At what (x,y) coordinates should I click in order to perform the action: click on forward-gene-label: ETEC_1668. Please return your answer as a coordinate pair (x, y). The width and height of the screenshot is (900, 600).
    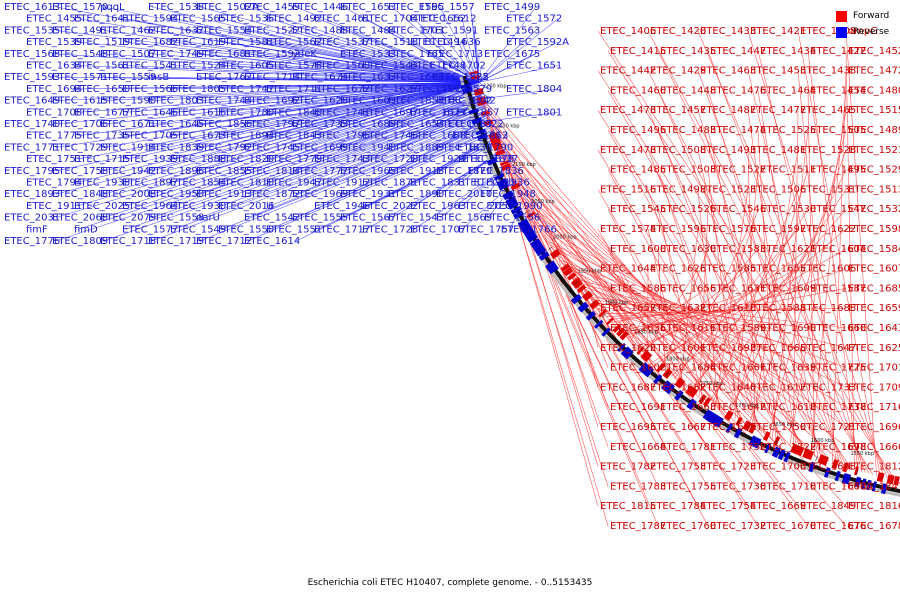
    Looking at the image, I should click on (828, 467).